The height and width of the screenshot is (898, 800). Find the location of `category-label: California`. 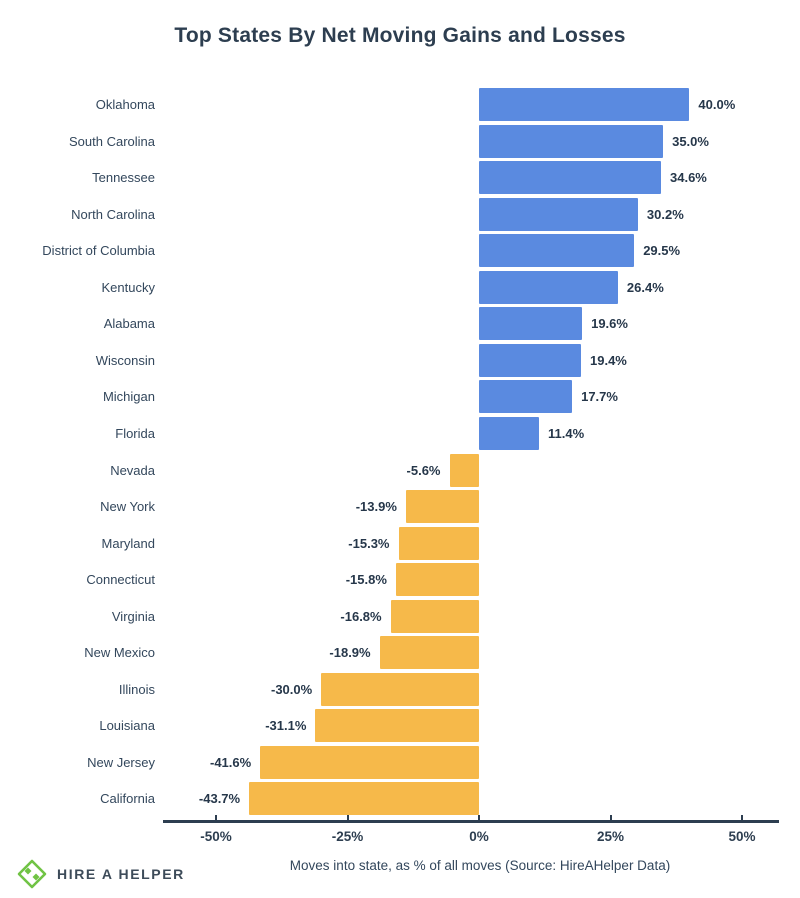

category-label: California is located at coordinates (127, 798).